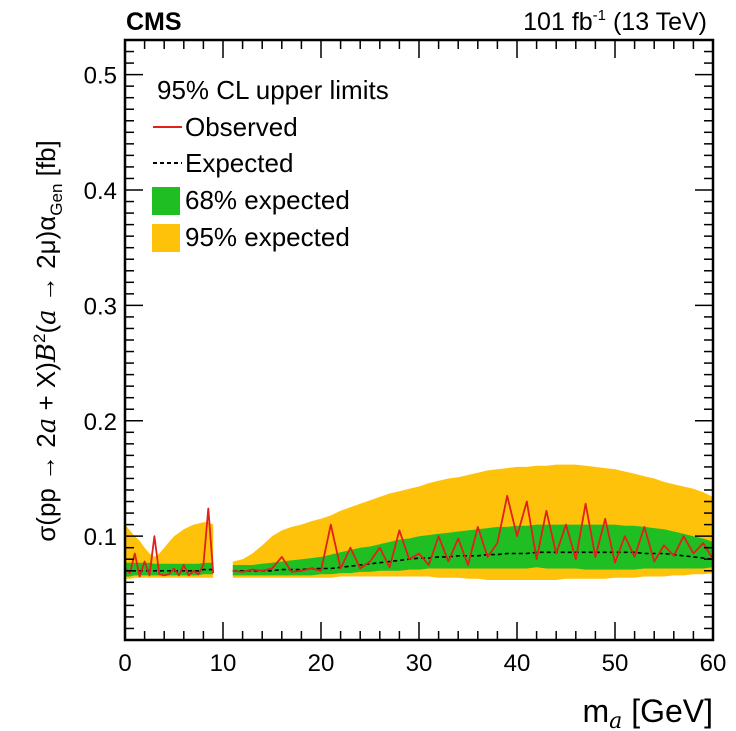 The height and width of the screenshot is (731, 736). I want to click on legend-expected-label: Expected, so click(239, 163).